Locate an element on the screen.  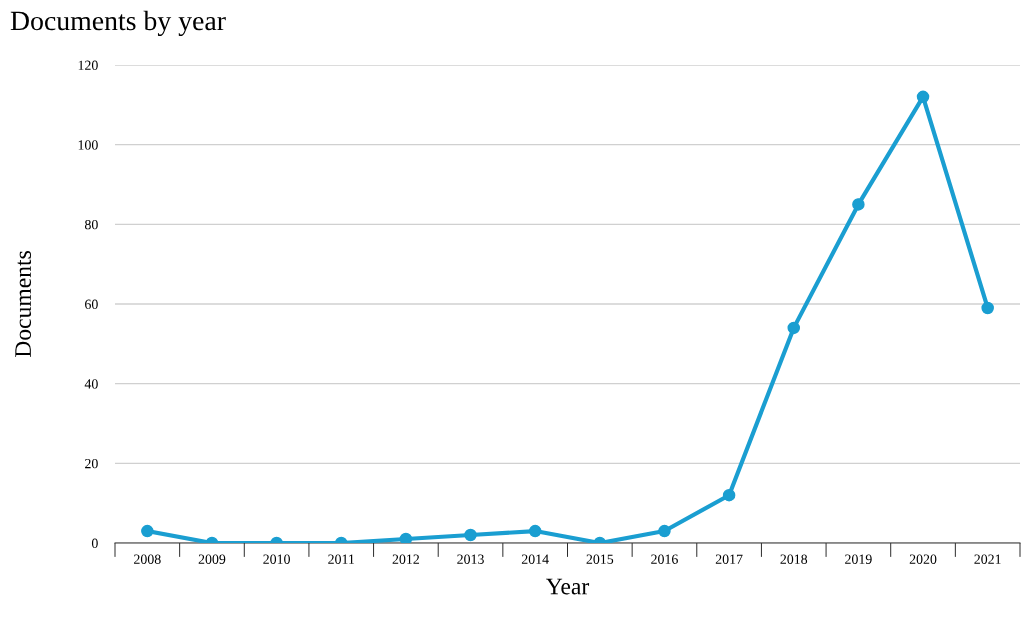
y-tick-label: 120 is located at coordinates (88, 65).